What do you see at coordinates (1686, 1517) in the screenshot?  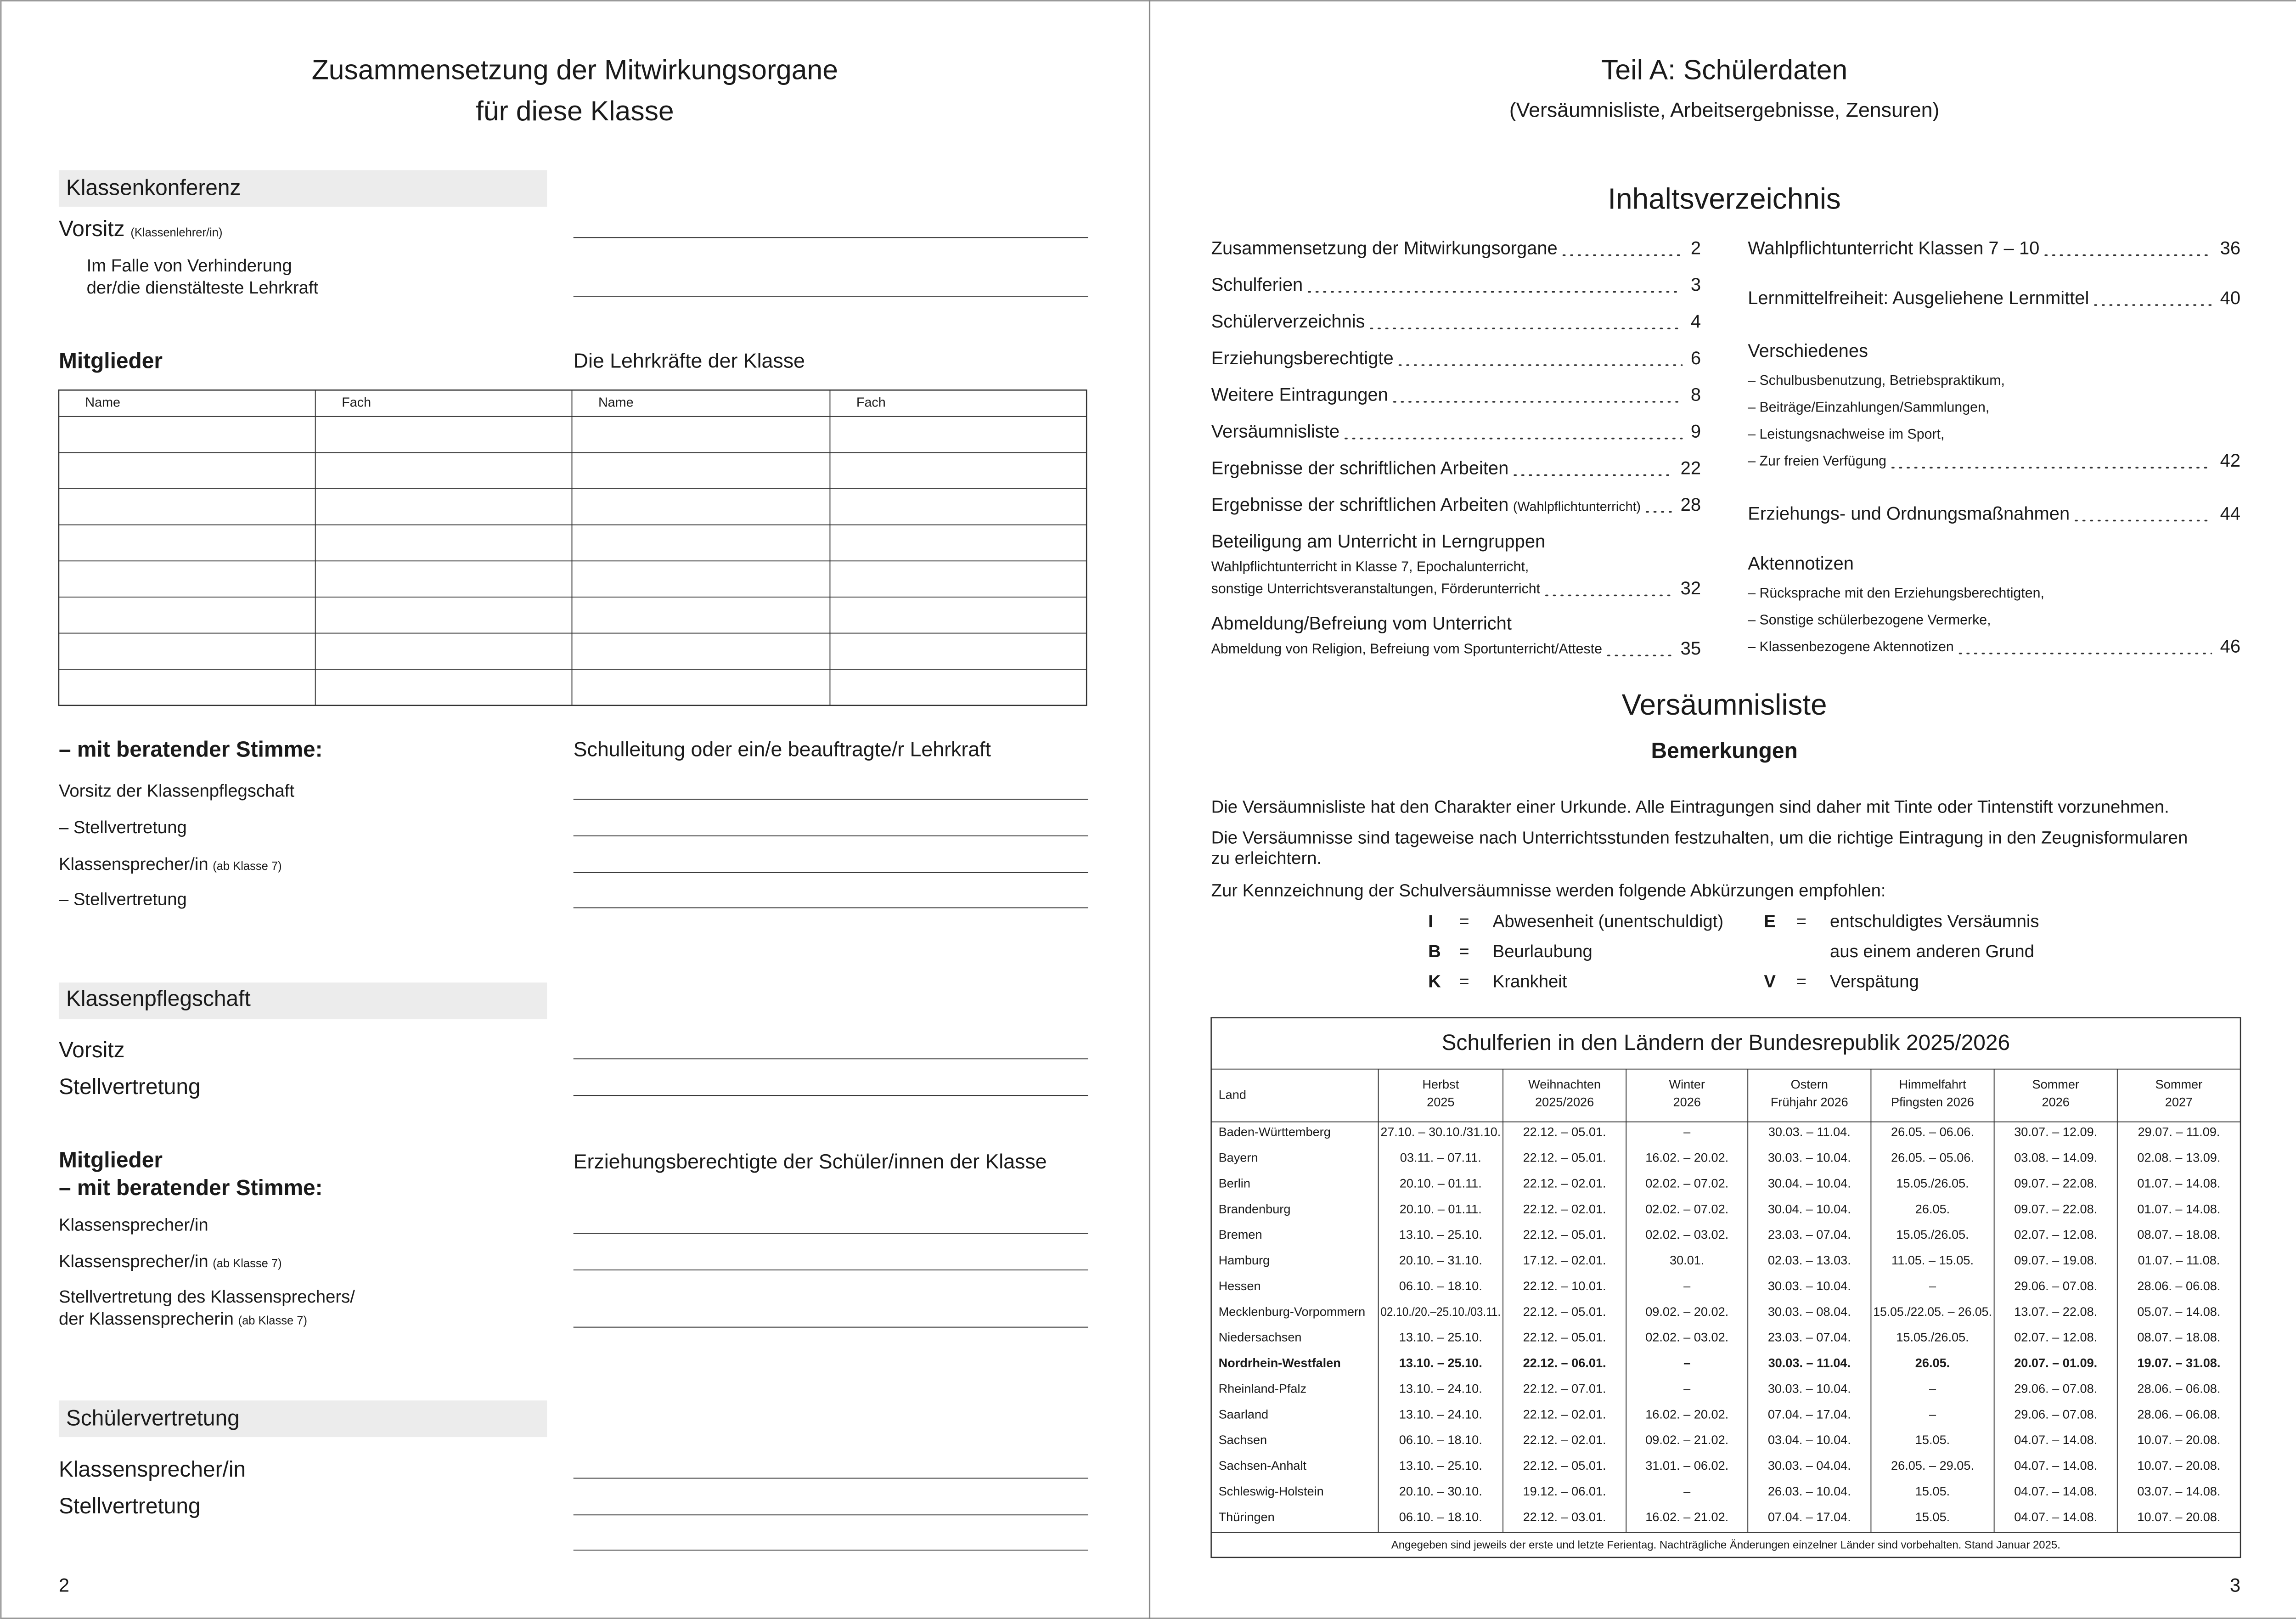 I see `table-cell: 16.02. – 21.02.` at bounding box center [1686, 1517].